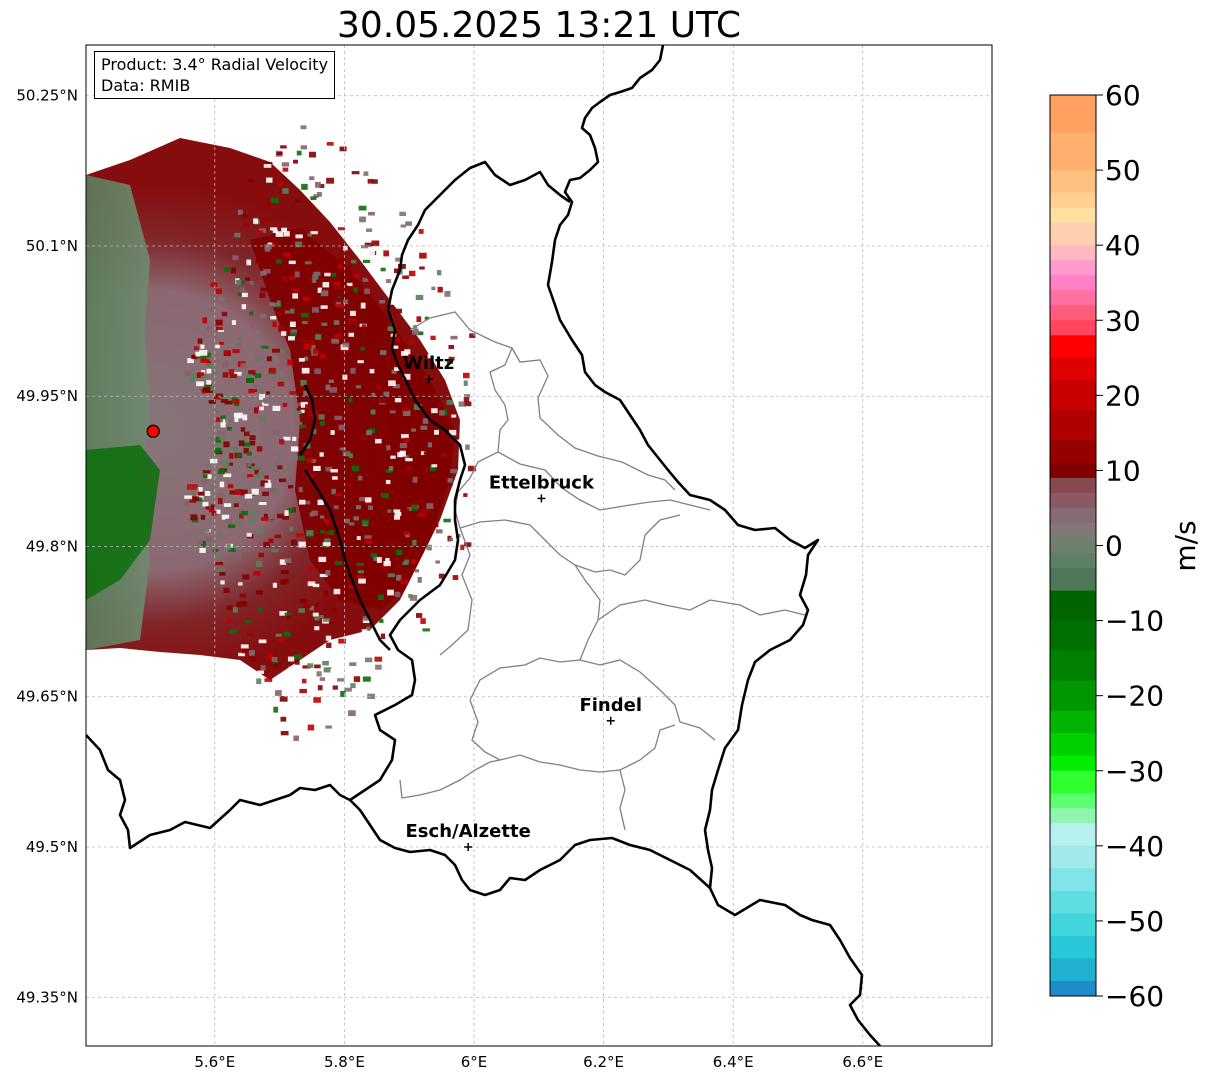 The height and width of the screenshot is (1081, 1207). What do you see at coordinates (215, 75) in the screenshot?
I see `product-info-box: Product: 3.4° Radial Velocity Data: RMIB` at bounding box center [215, 75].